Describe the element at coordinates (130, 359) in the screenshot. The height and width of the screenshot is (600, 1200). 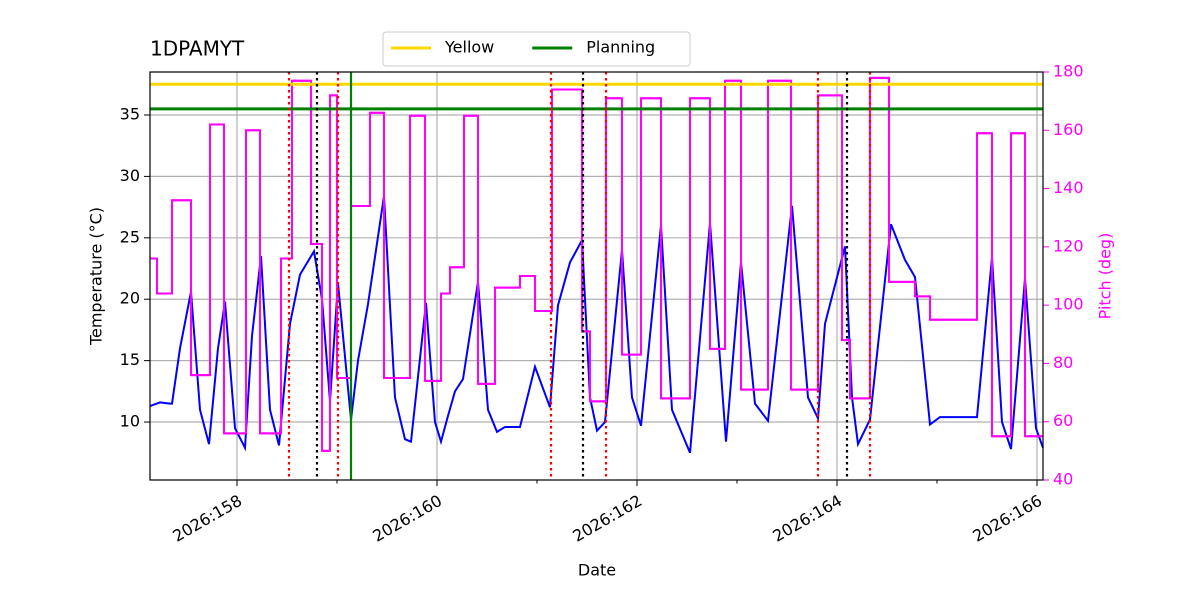
I see `y-tick-label: 15` at that location.